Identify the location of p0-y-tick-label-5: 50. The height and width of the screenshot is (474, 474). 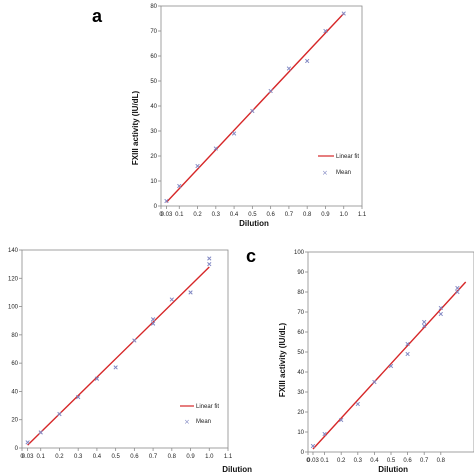
(153, 82).